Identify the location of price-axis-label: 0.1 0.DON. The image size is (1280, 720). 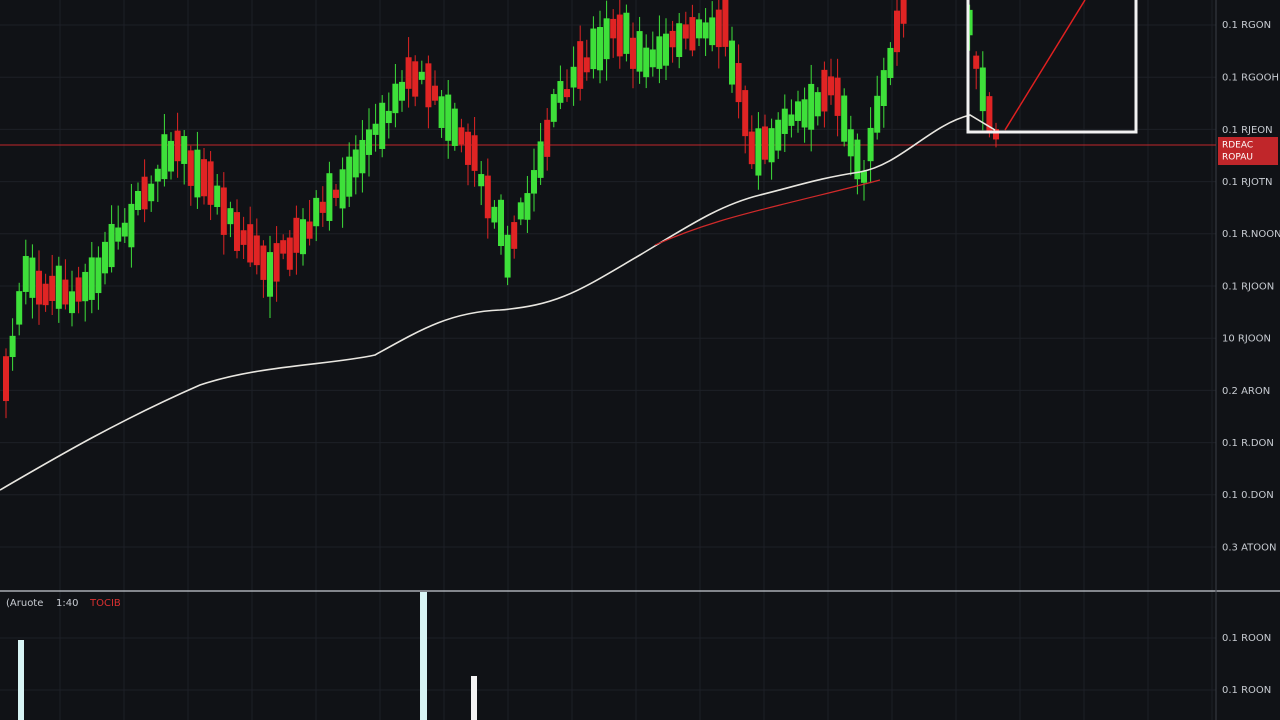
(1248, 495).